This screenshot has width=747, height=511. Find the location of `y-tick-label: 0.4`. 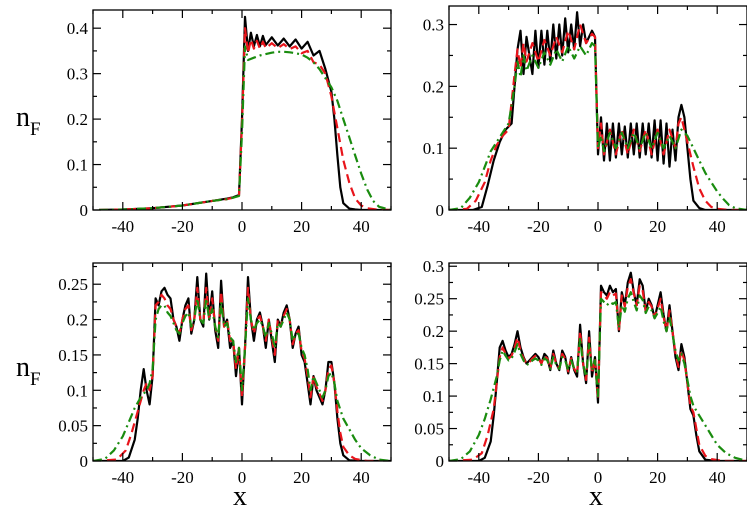

y-tick-label: 0.4 is located at coordinates (78, 28).